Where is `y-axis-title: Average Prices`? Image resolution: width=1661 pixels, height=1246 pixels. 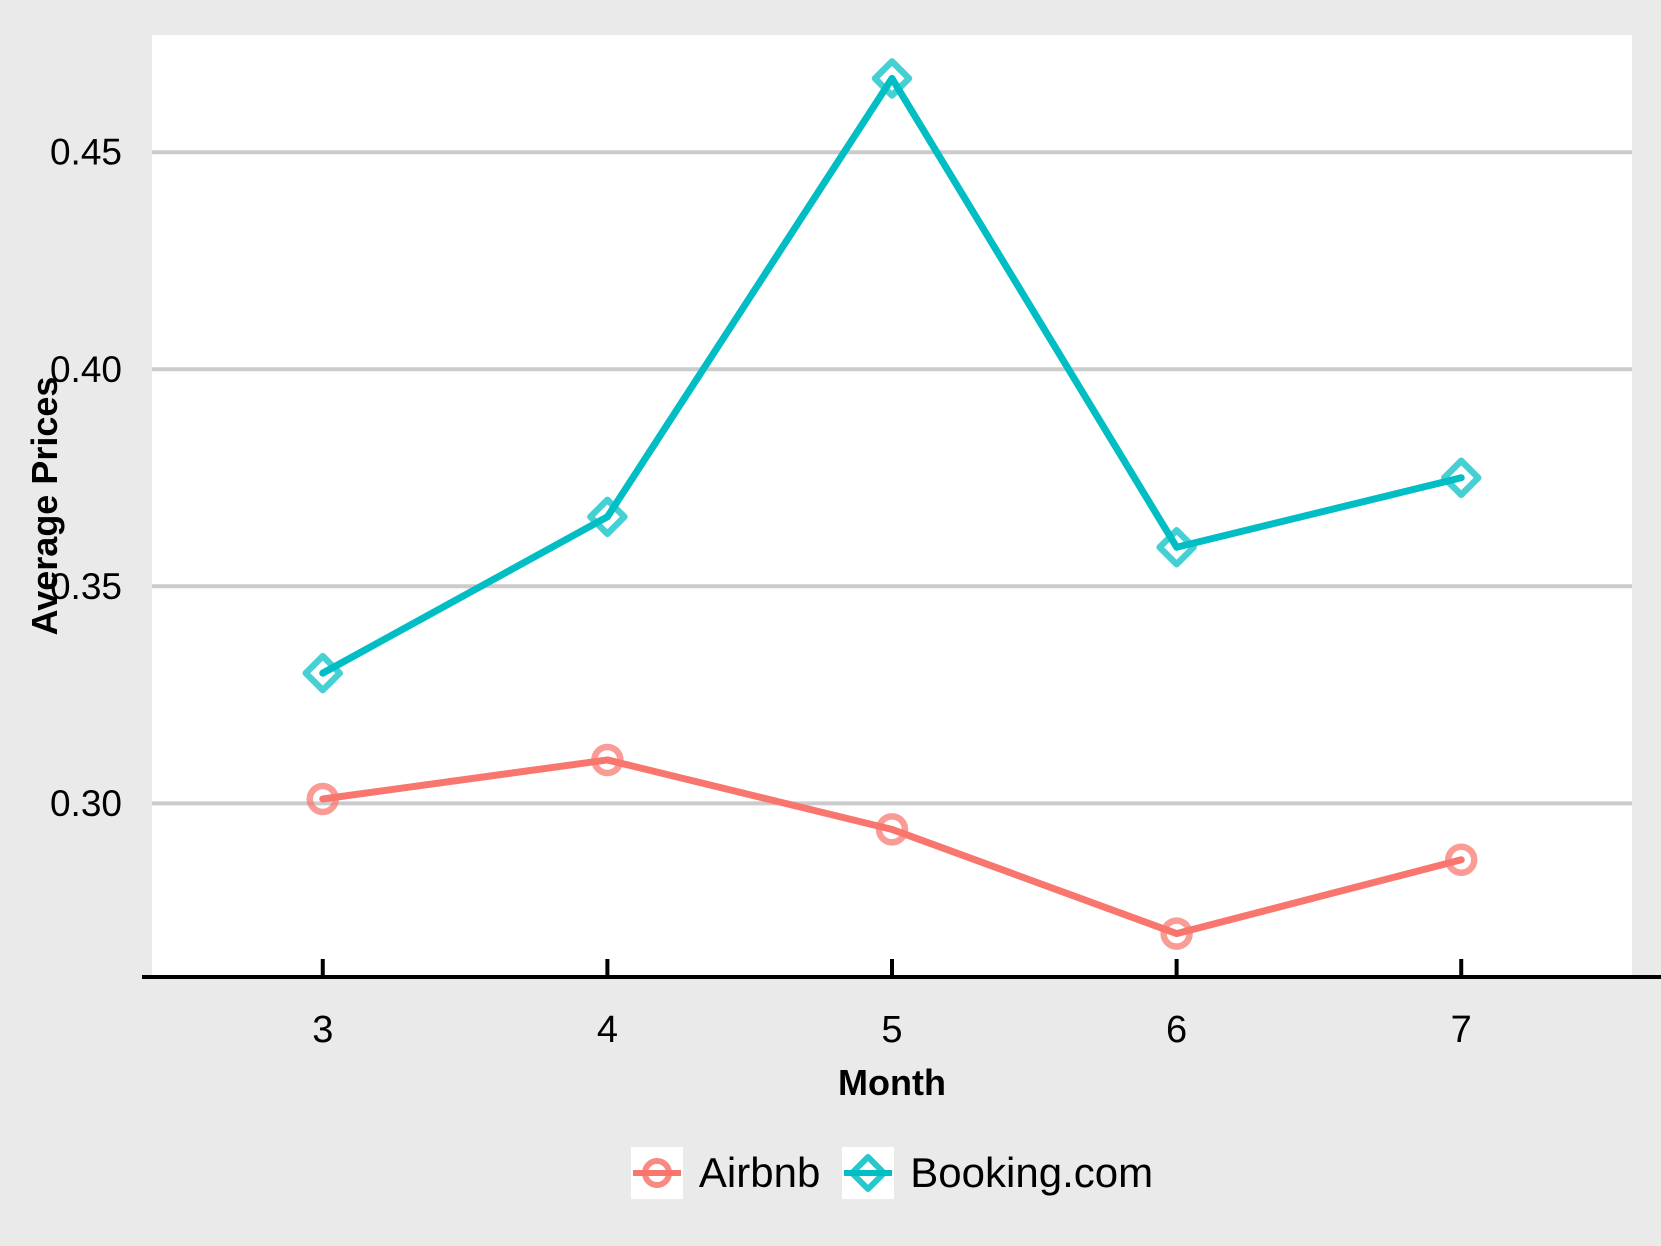 y-axis-title: Average Prices is located at coordinates (44, 506).